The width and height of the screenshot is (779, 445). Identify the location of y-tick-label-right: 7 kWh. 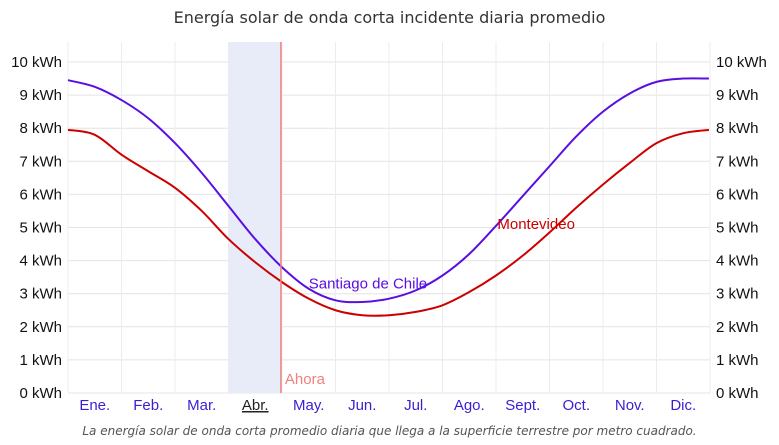
(737, 161).